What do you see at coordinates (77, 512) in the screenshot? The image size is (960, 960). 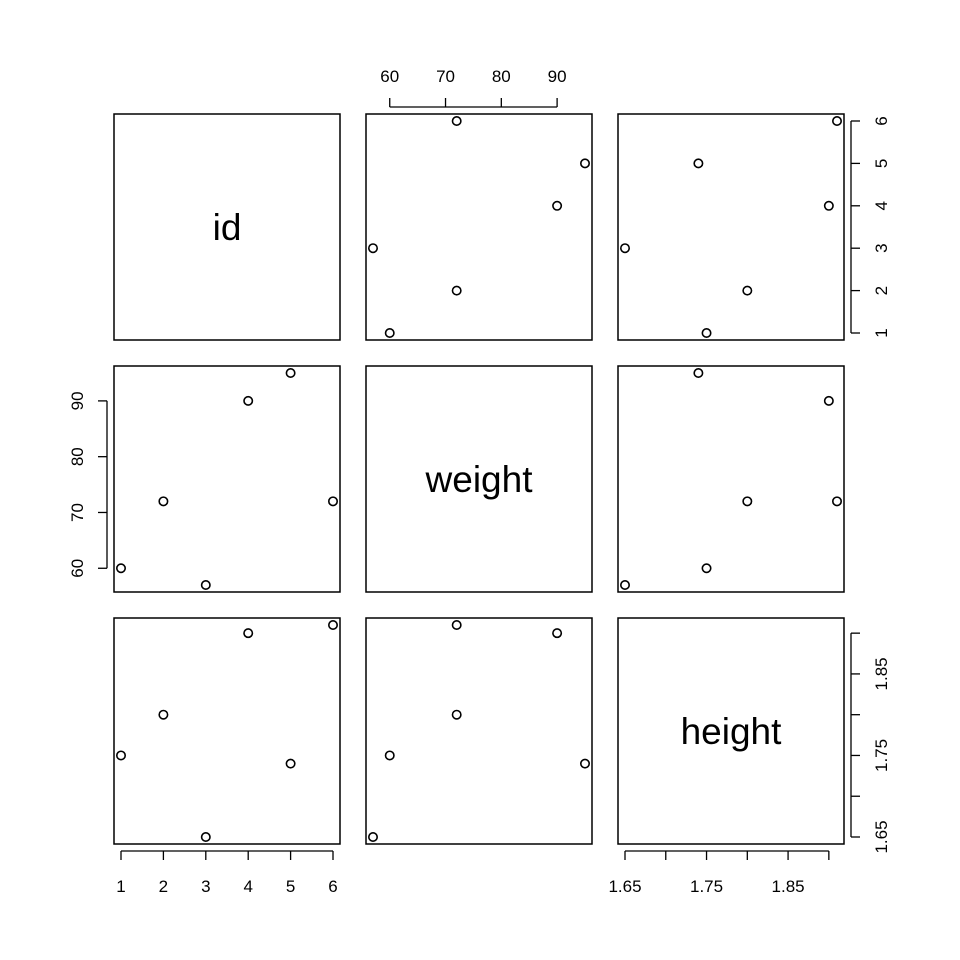 I see `y-tick-label-weight: 70` at bounding box center [77, 512].